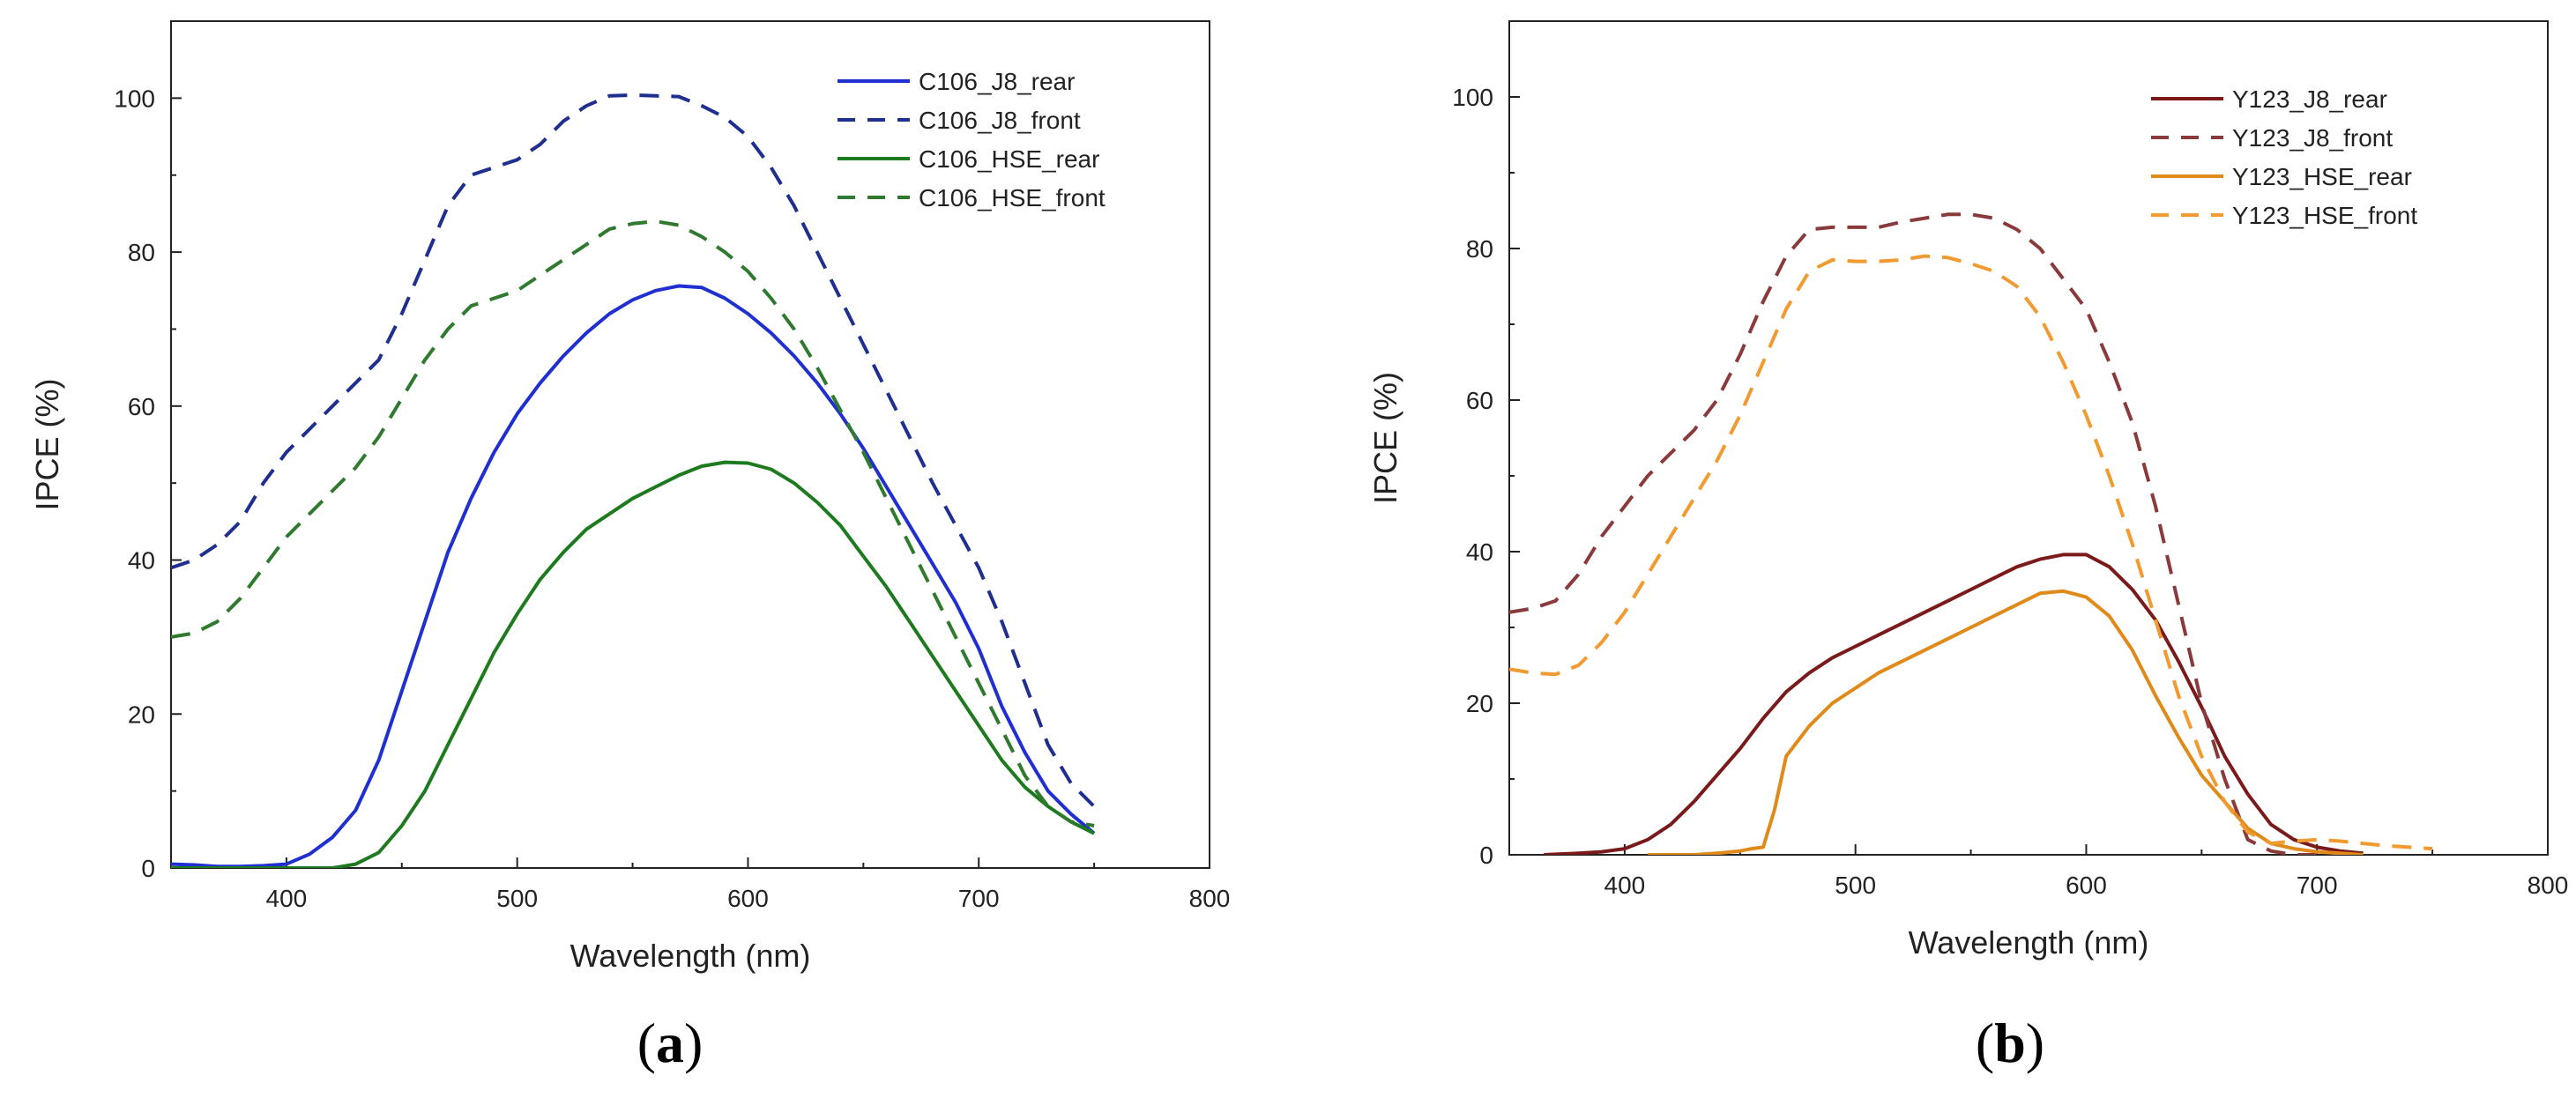  I want to click on panel-label-letter: b, so click(2010, 1043).